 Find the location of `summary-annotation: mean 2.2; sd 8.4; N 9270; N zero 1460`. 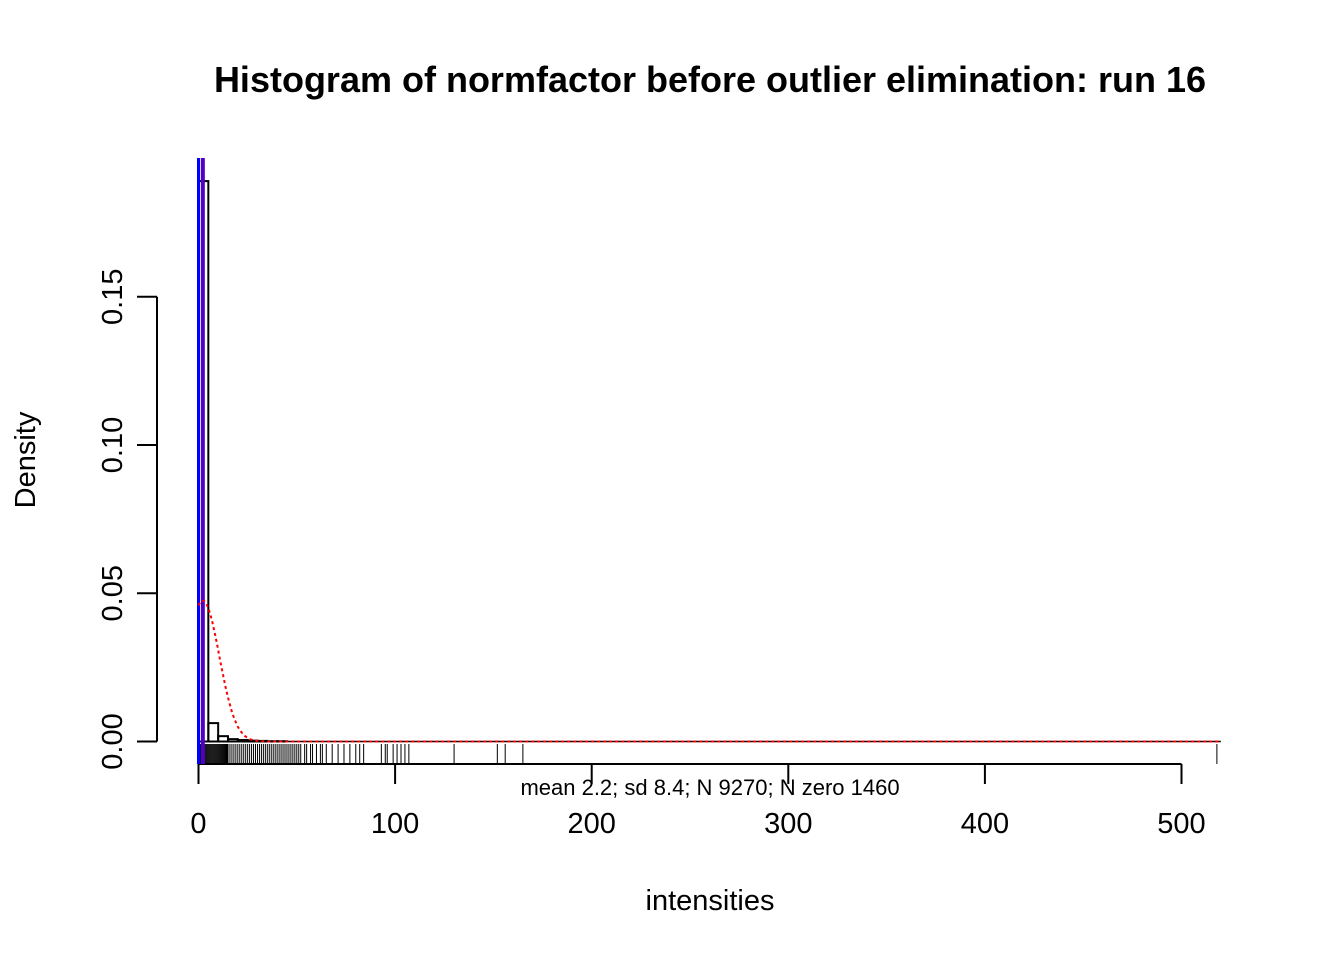

summary-annotation: mean 2.2; sd 8.4; N 9270; N zero 1460 is located at coordinates (709, 787).